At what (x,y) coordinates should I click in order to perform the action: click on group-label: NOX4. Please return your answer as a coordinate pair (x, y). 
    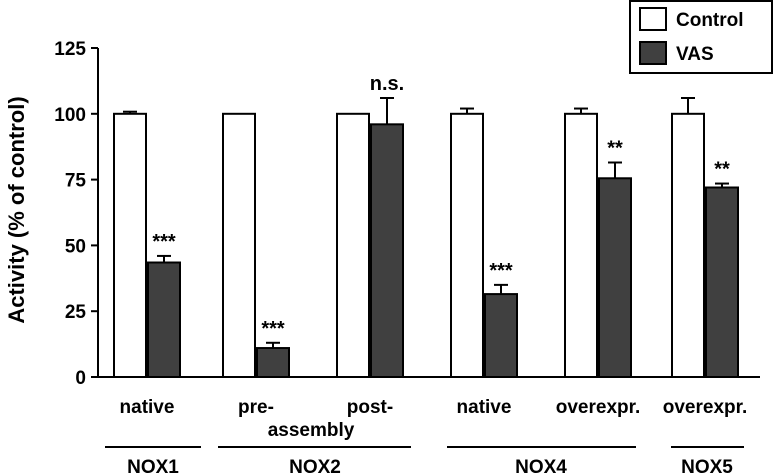
    Looking at the image, I should click on (541, 466).